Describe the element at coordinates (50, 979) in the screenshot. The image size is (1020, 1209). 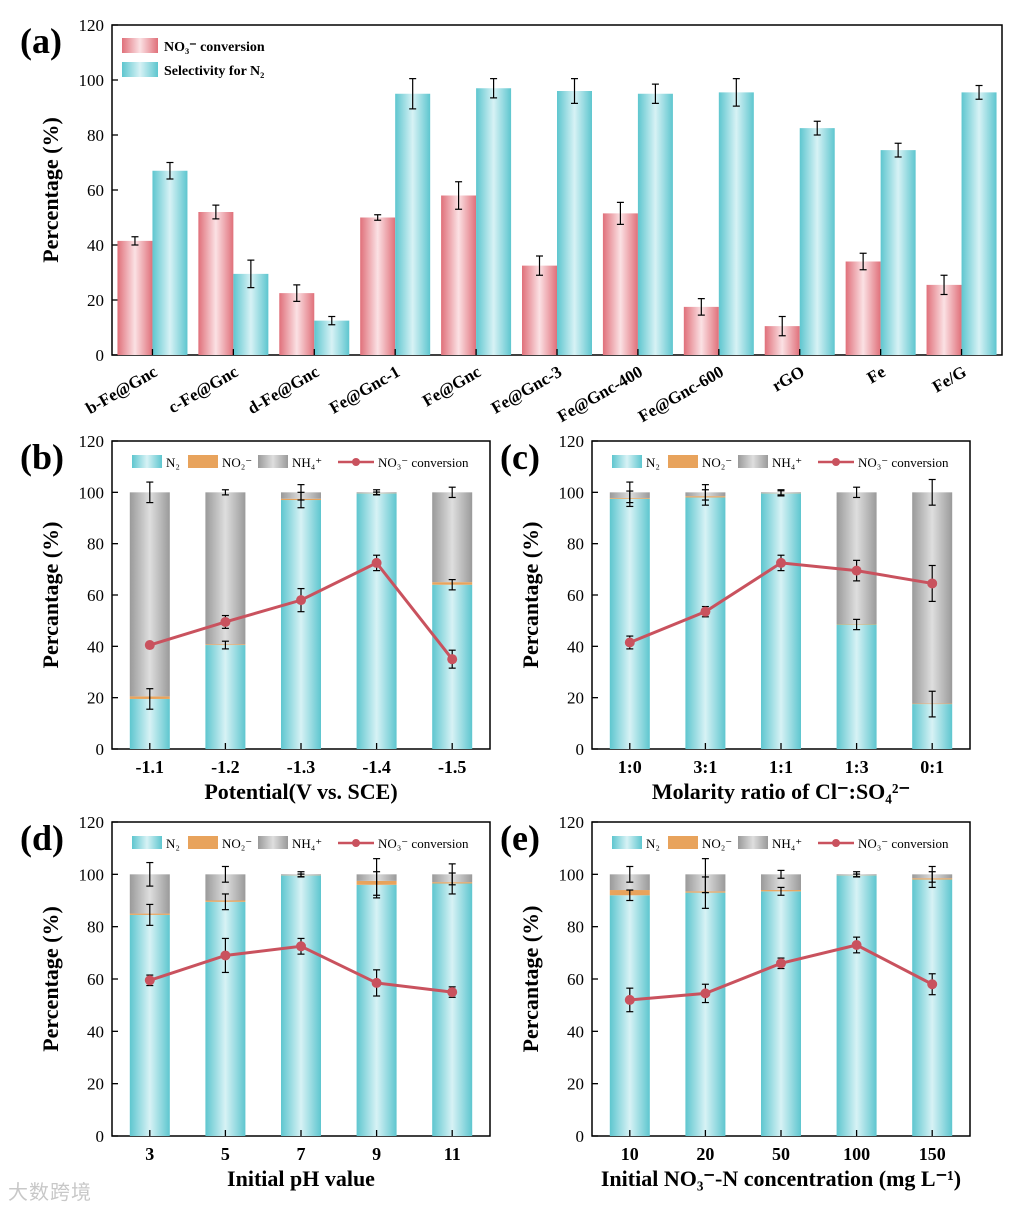
I see `y-axis-label: Percentage (%)` at that location.